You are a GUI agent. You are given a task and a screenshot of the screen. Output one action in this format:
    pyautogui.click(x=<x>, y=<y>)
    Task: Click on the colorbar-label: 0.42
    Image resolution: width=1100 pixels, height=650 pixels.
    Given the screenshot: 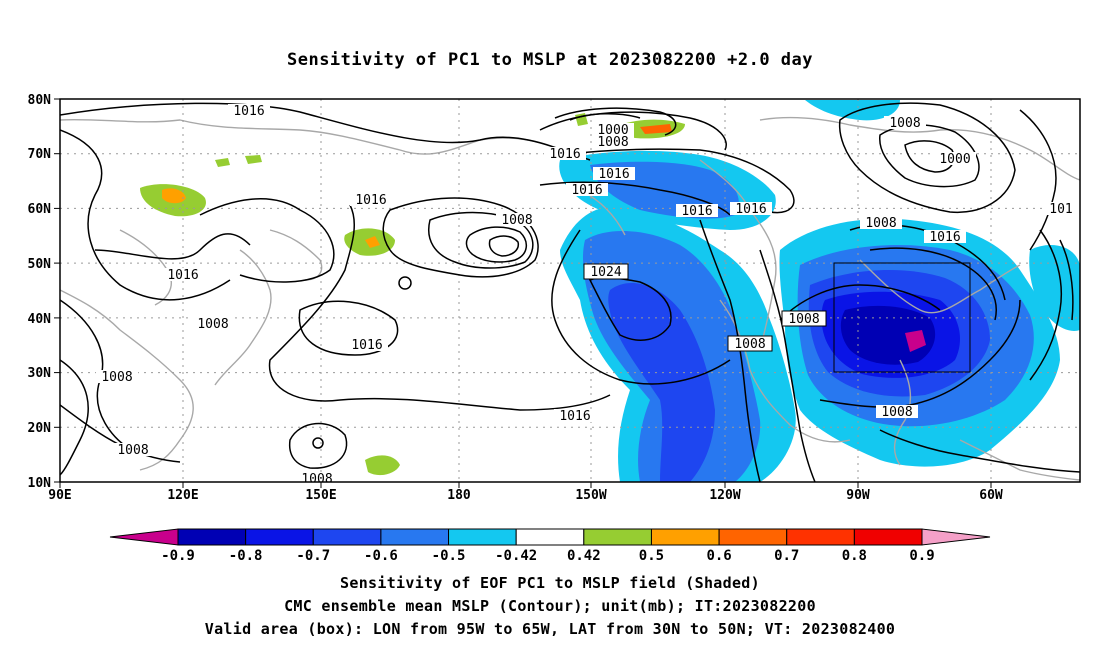 What is the action you would take?
    pyautogui.click(x=584, y=556)
    